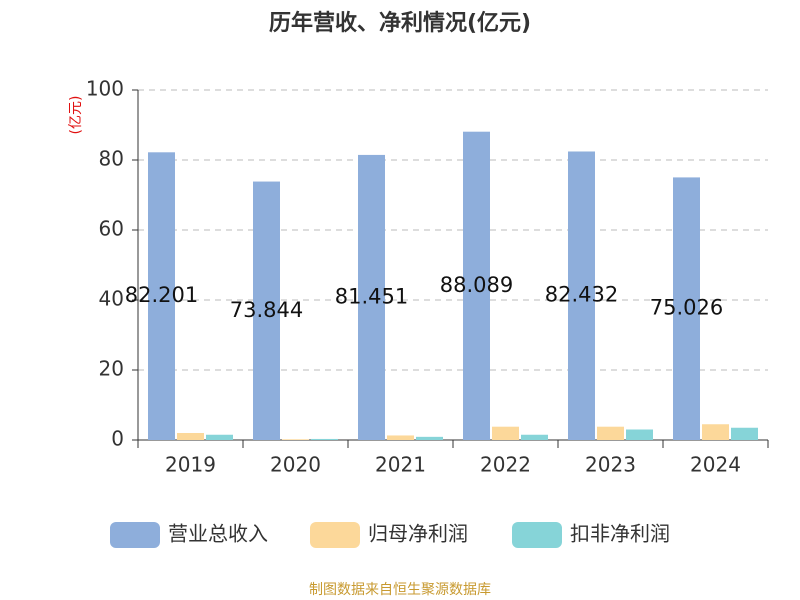 The height and width of the screenshot is (600, 800). What do you see at coordinates (418, 534) in the screenshot?
I see `legend-label: 归母净利润` at bounding box center [418, 534].